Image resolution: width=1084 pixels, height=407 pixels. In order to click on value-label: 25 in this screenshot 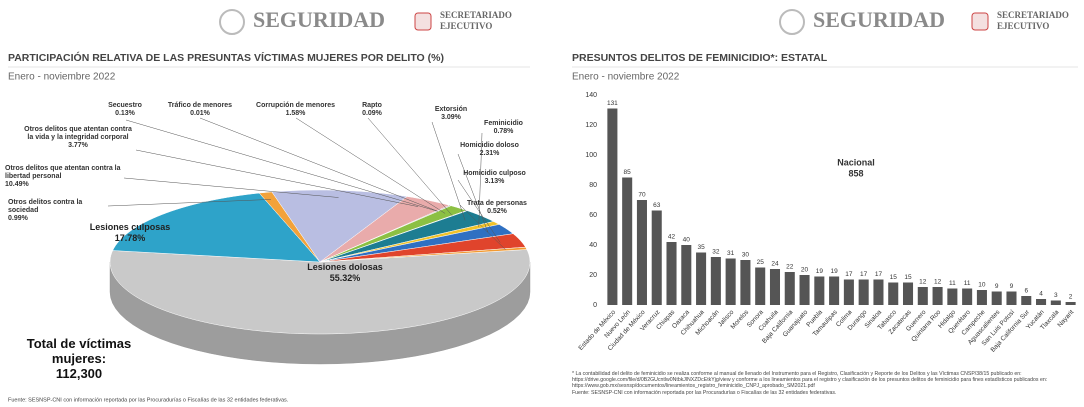, I will do `click(761, 262)`.